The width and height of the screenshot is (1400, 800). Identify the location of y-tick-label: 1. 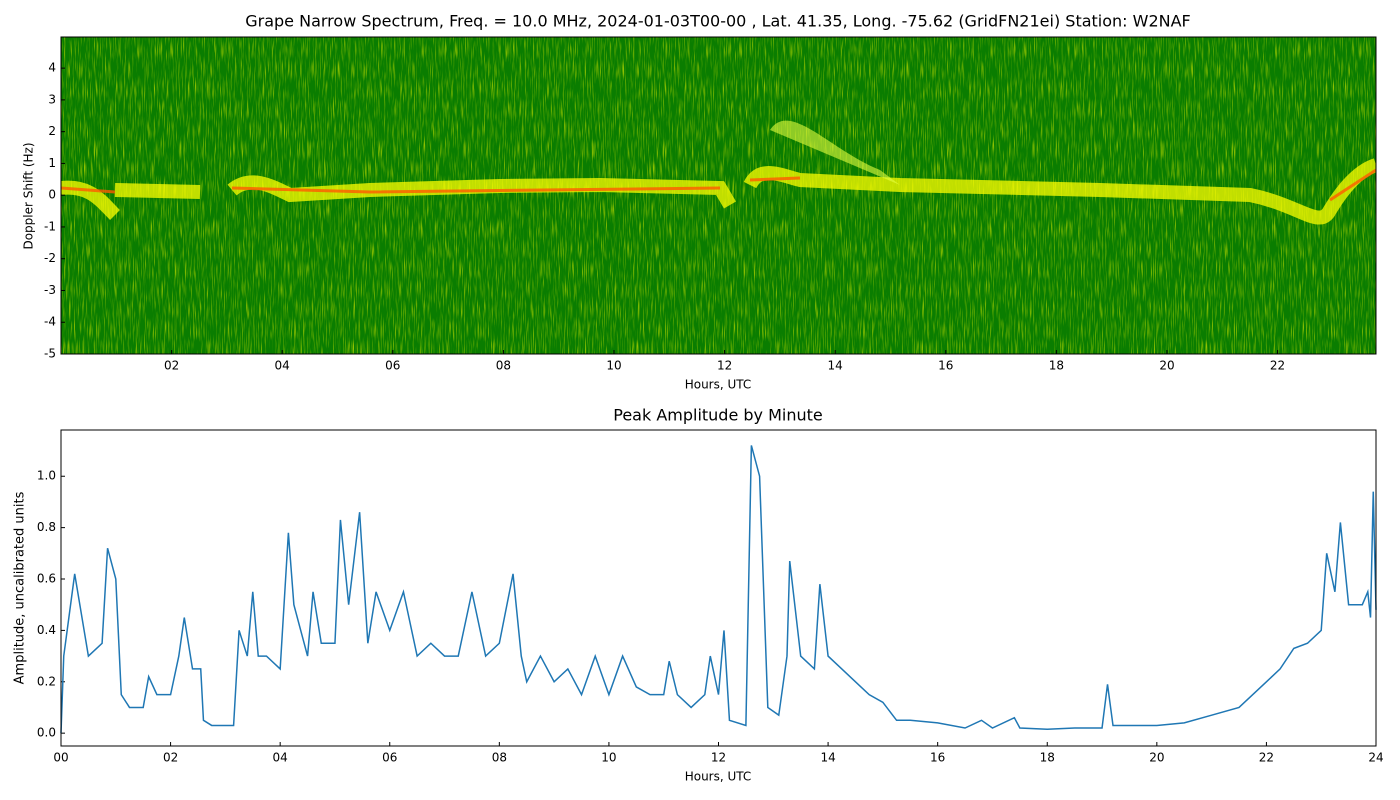
(52, 163).